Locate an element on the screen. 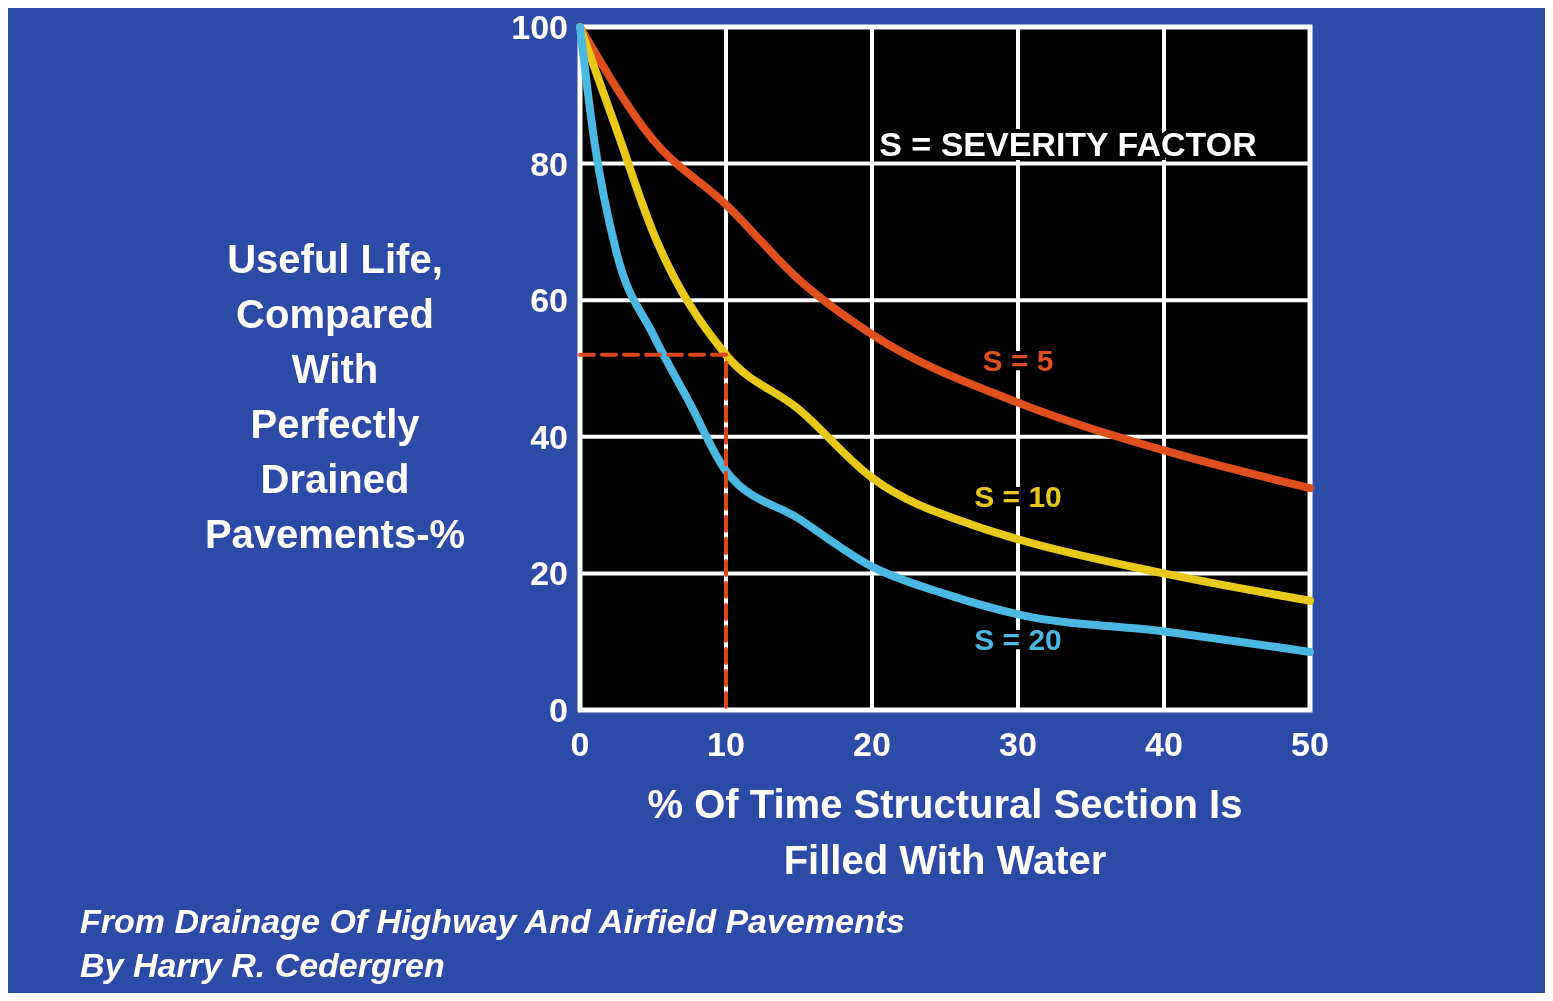 This screenshot has height=1001, width=1553. x-tick-label: 10 is located at coordinates (726, 744).